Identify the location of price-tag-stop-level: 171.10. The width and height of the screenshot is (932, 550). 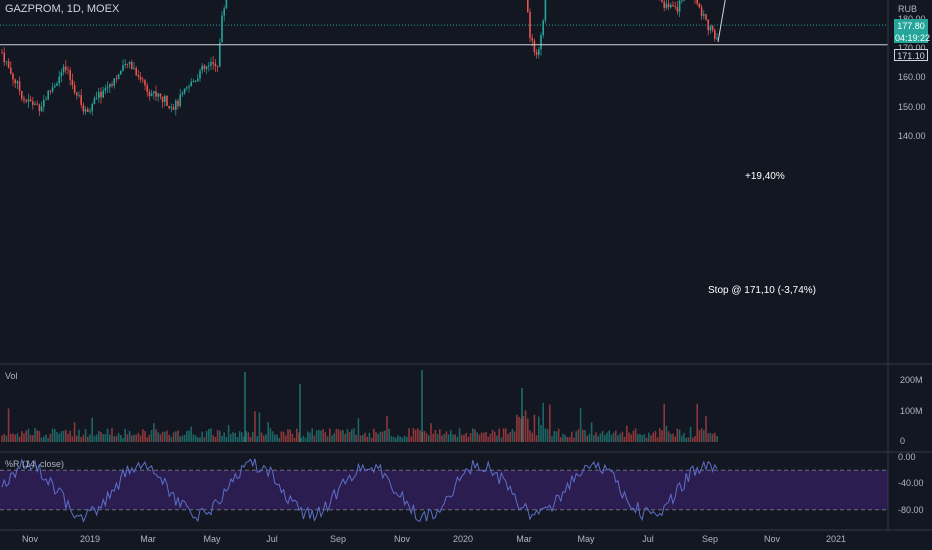
(911, 55).